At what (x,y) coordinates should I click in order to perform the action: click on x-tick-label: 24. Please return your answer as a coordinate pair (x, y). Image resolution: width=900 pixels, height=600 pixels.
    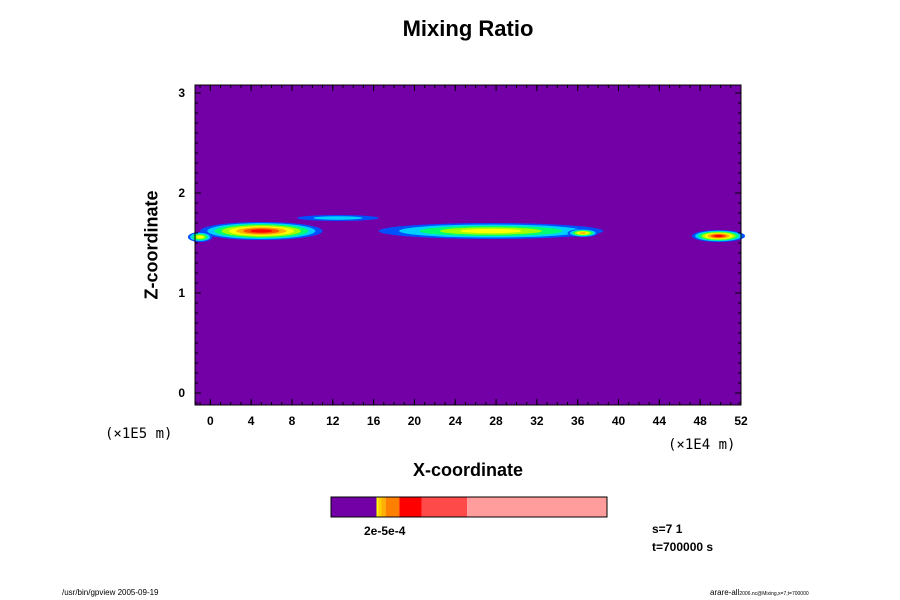
    Looking at the image, I should click on (456, 421).